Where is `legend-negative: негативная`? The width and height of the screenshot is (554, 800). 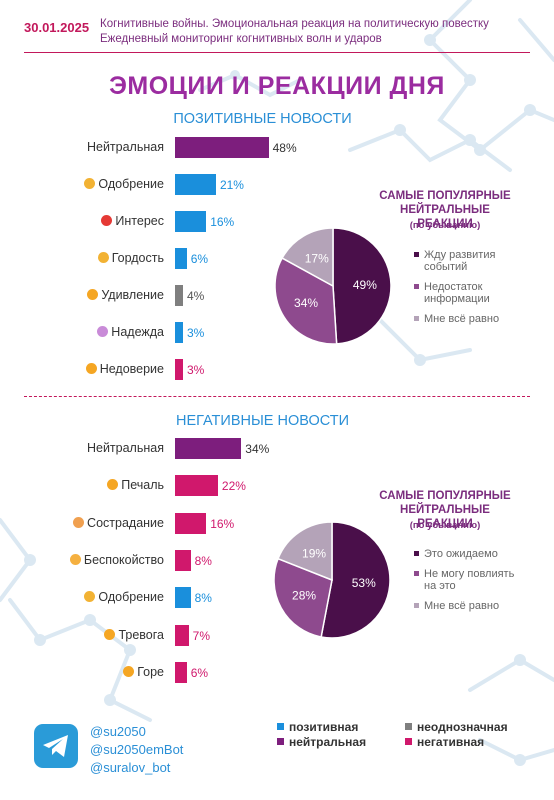 legend-negative: негативная is located at coordinates (444, 742).